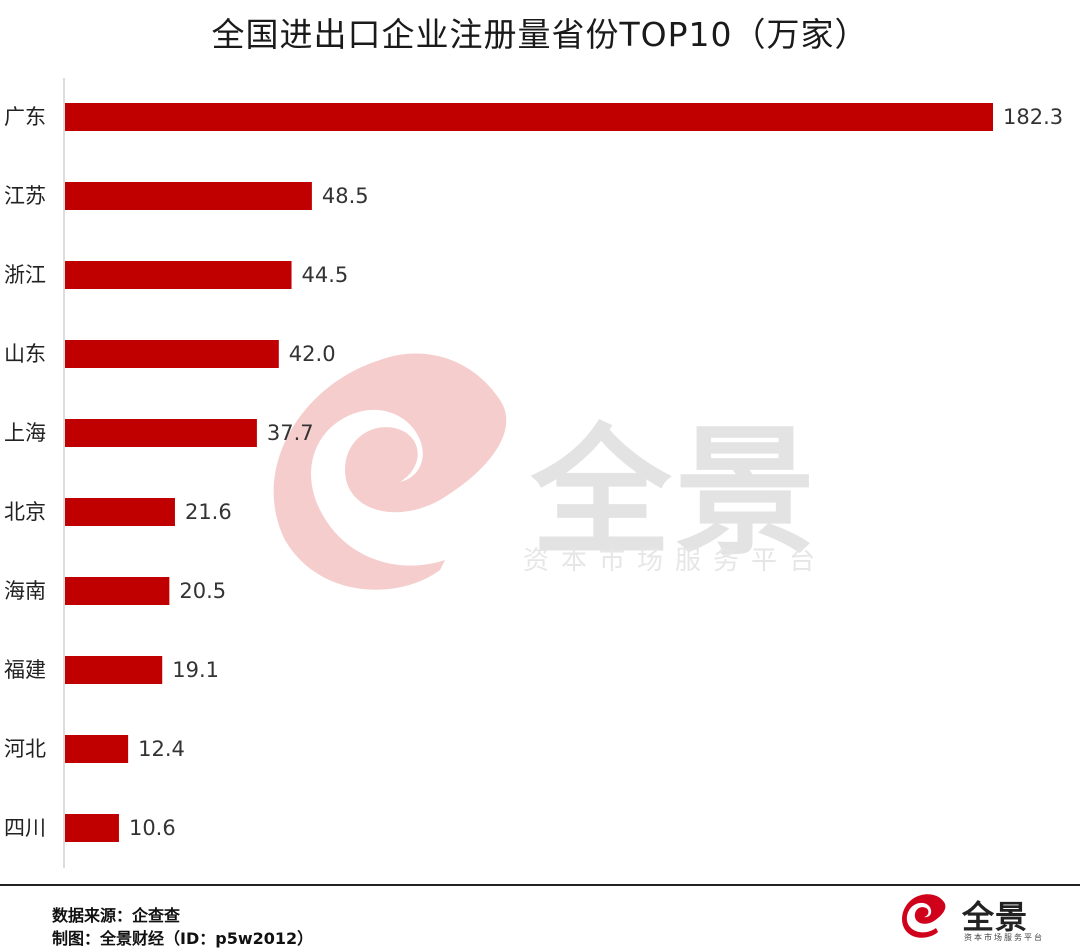 Image resolution: width=1080 pixels, height=949 pixels. Describe the element at coordinates (25, 196) in the screenshot. I see `category-label: 江苏` at that location.